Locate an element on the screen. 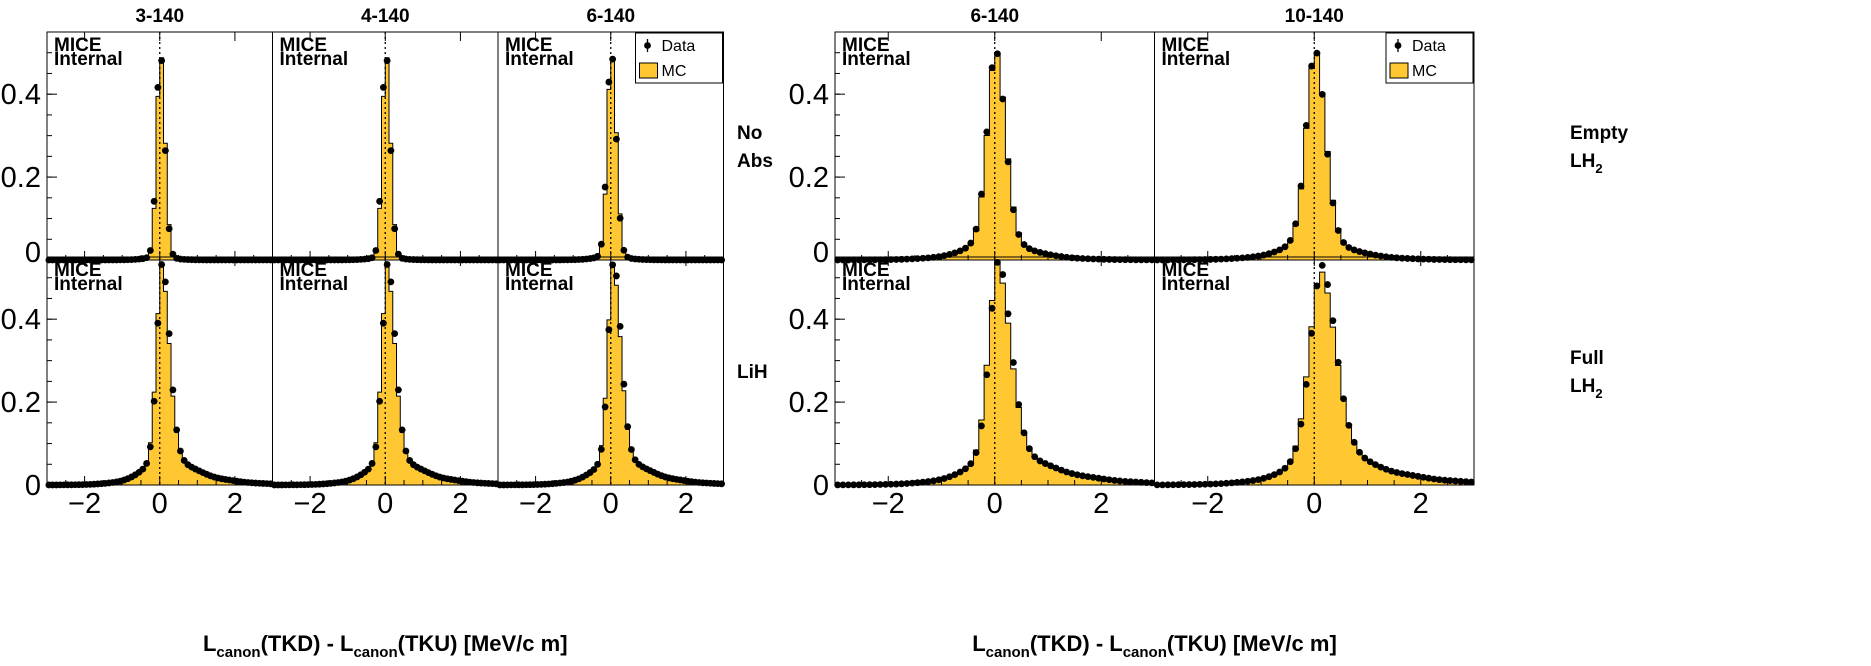 This screenshot has height=666, width=1871. x-axis-label-part: L is located at coordinates (978, 643).